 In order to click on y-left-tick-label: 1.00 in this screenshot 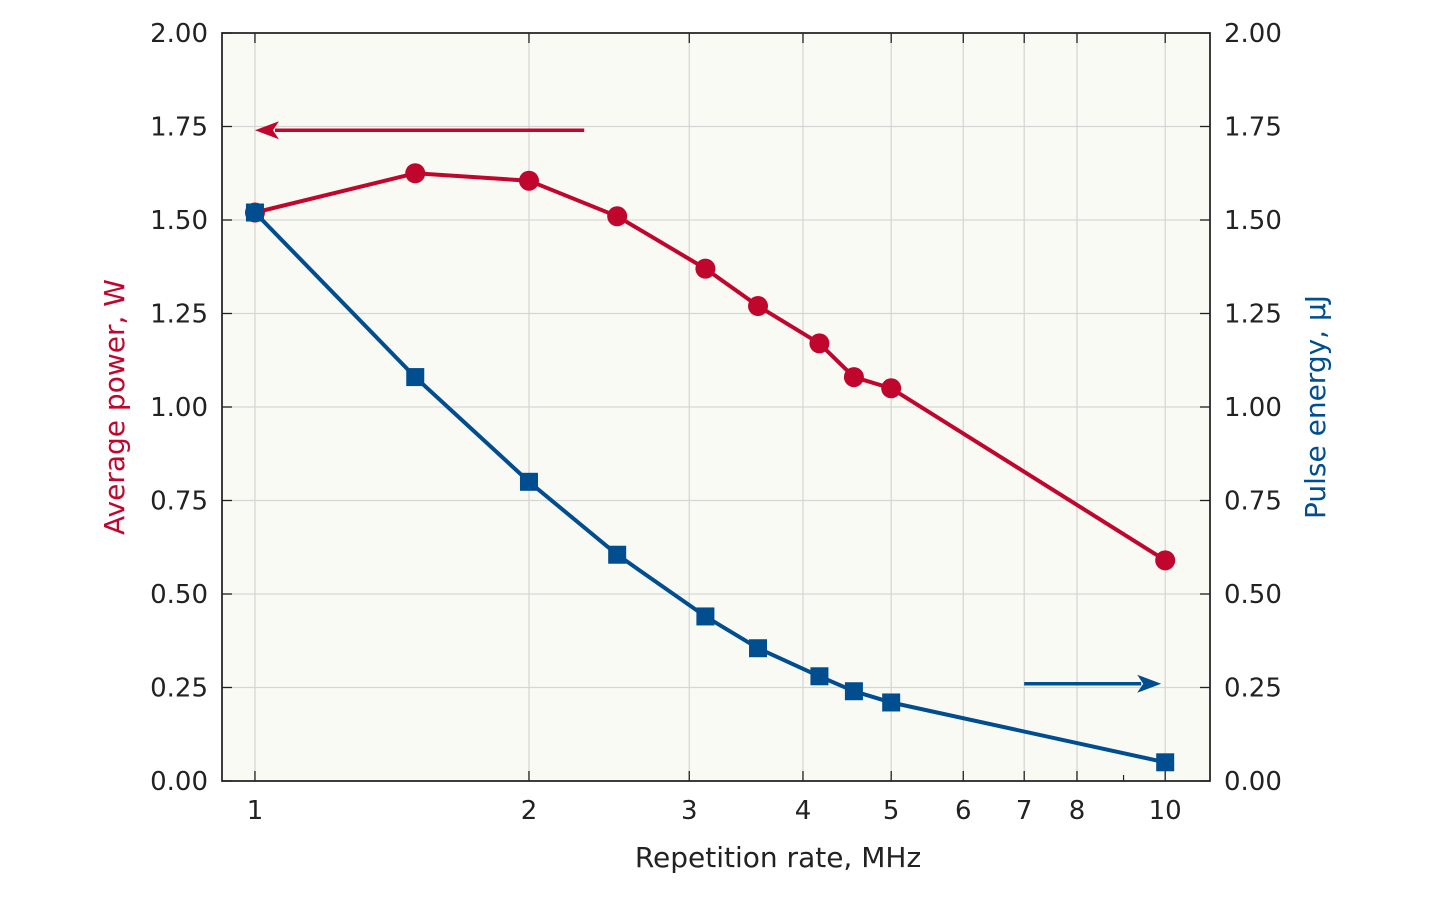, I will do `click(179, 408)`.